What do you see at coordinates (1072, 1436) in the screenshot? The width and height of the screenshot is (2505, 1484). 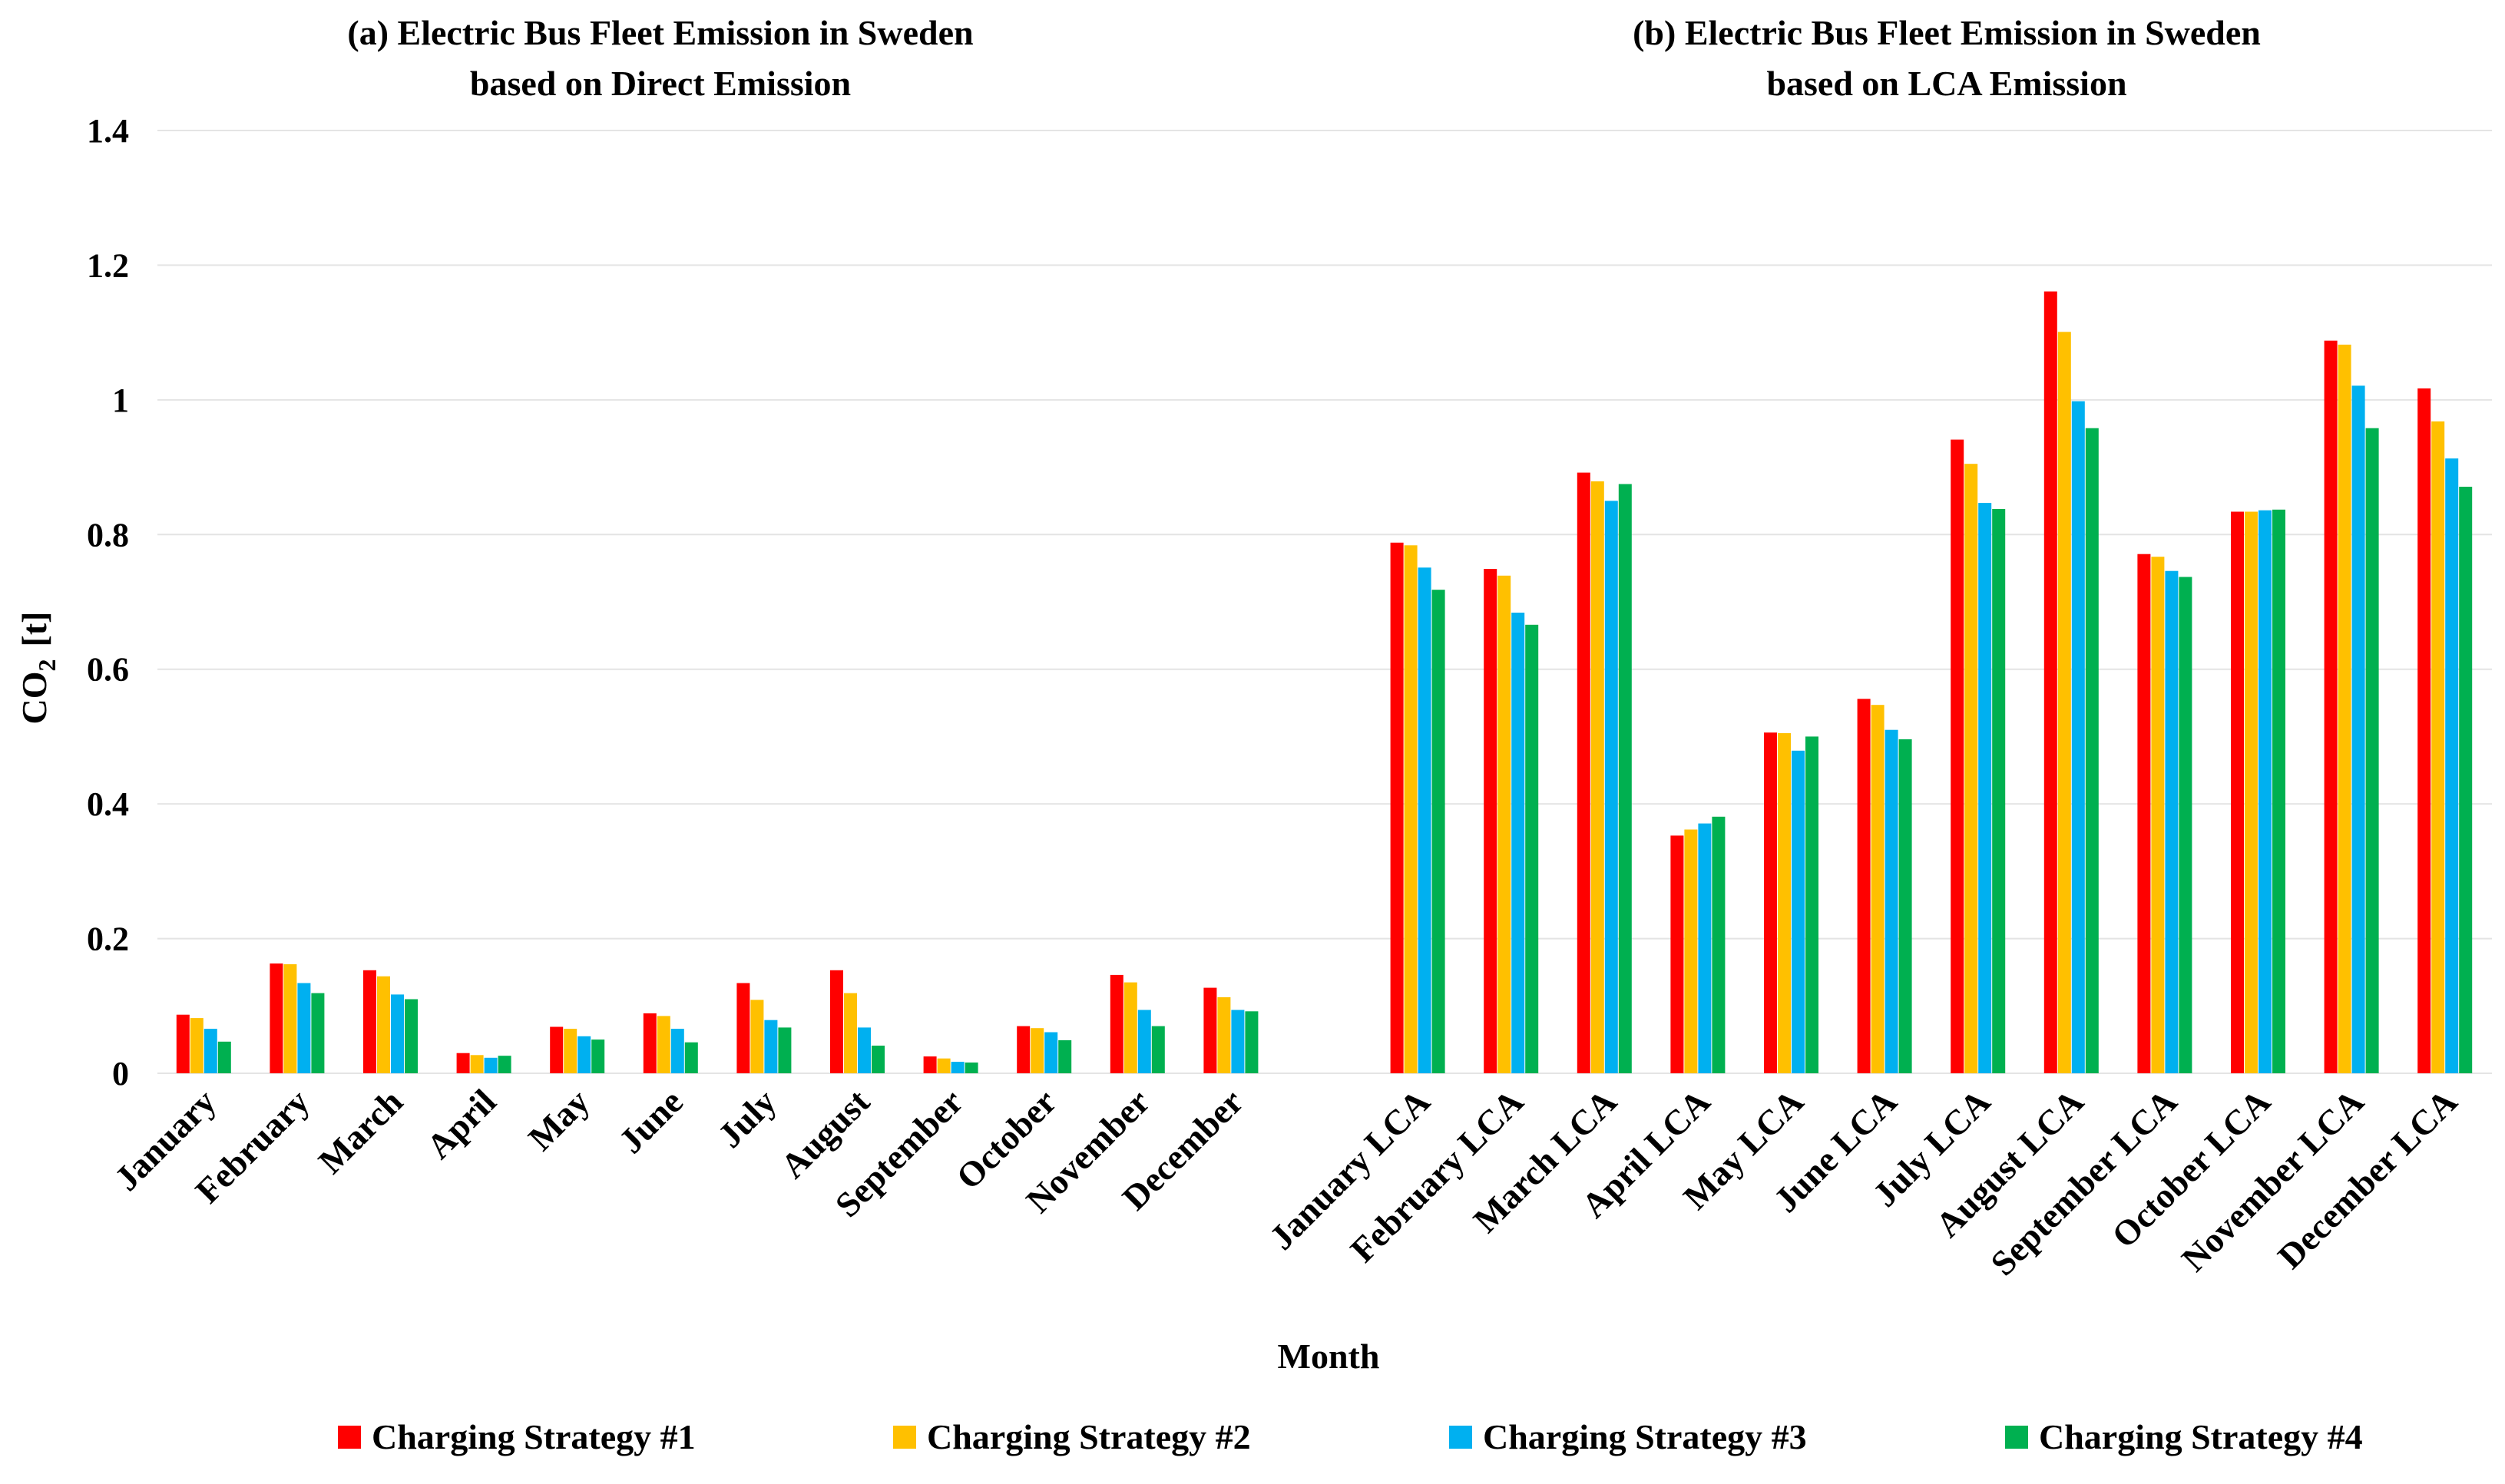 I see `legend-item-strategy-2: Charging Strategy #2` at bounding box center [1072, 1436].